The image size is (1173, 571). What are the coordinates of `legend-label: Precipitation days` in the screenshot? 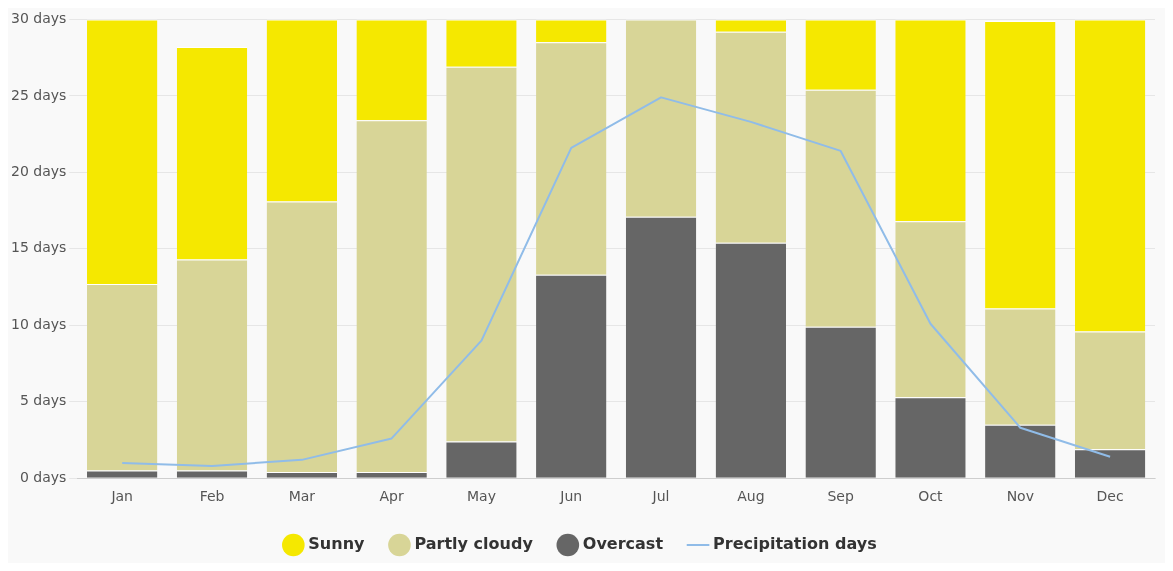 It's located at (795, 544).